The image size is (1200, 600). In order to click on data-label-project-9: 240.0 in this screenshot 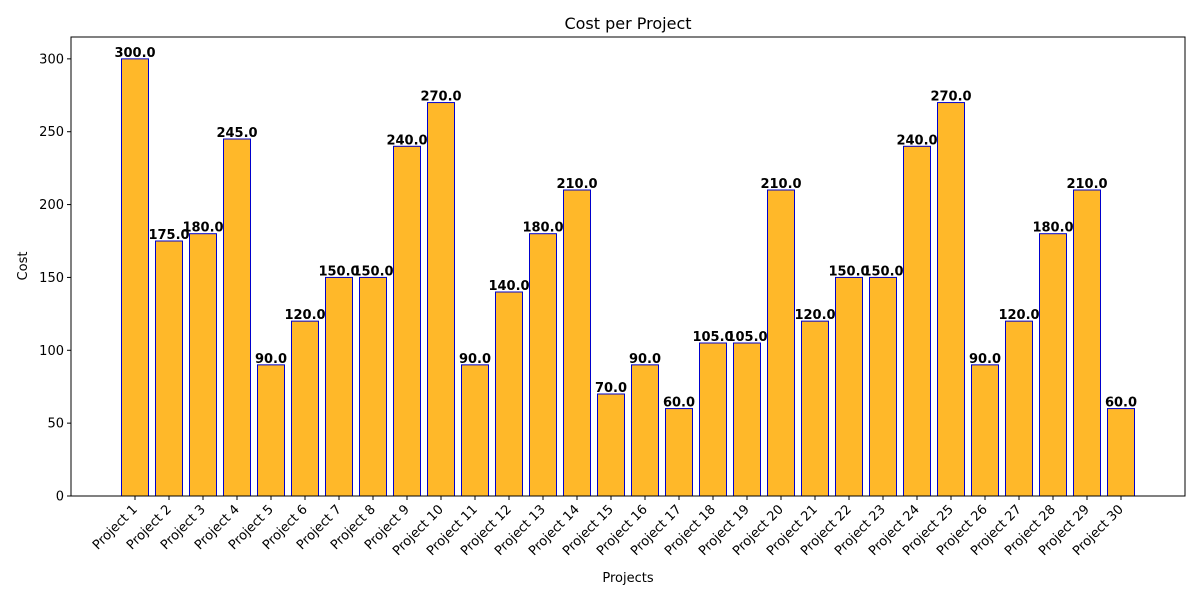, I will do `click(406, 140)`.